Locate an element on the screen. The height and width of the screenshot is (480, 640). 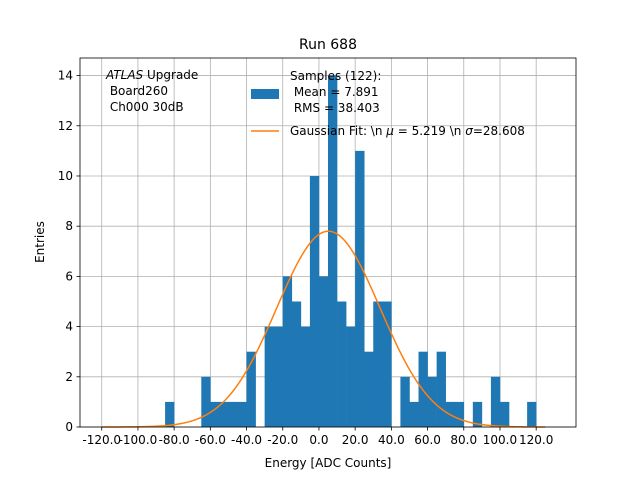
upgrade-label: Upgrade is located at coordinates (170, 75).